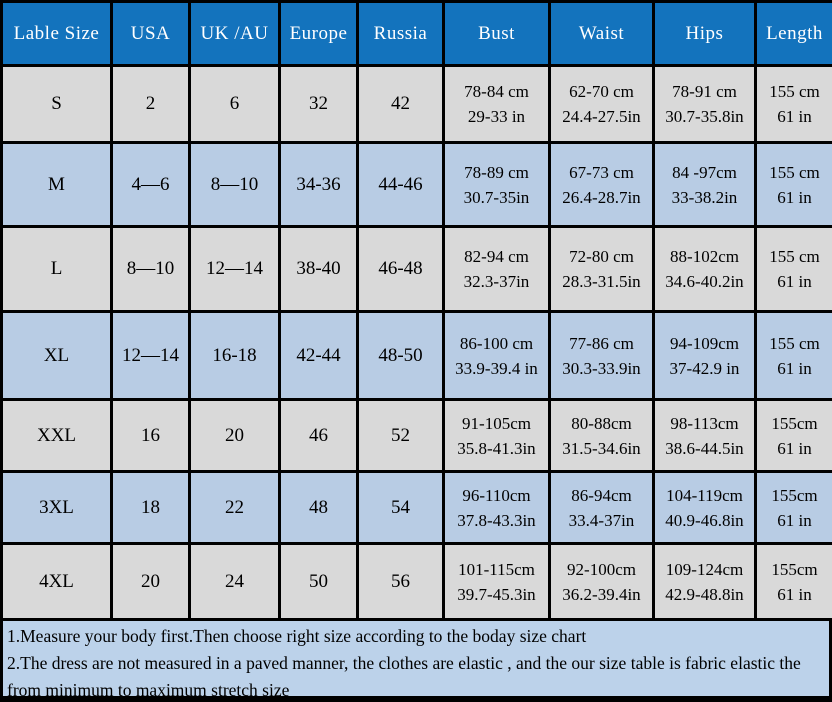 This screenshot has height=702, width=832. What do you see at coordinates (56, 435) in the screenshot?
I see `cell-label-size: XXL` at bounding box center [56, 435].